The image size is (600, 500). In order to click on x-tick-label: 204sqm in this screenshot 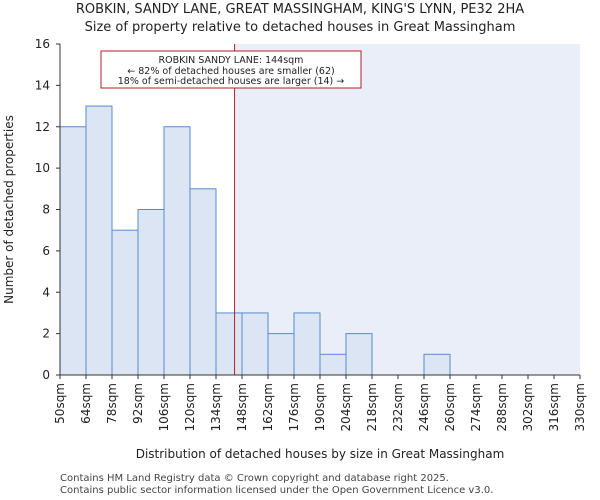, I will do `click(346, 407)`.